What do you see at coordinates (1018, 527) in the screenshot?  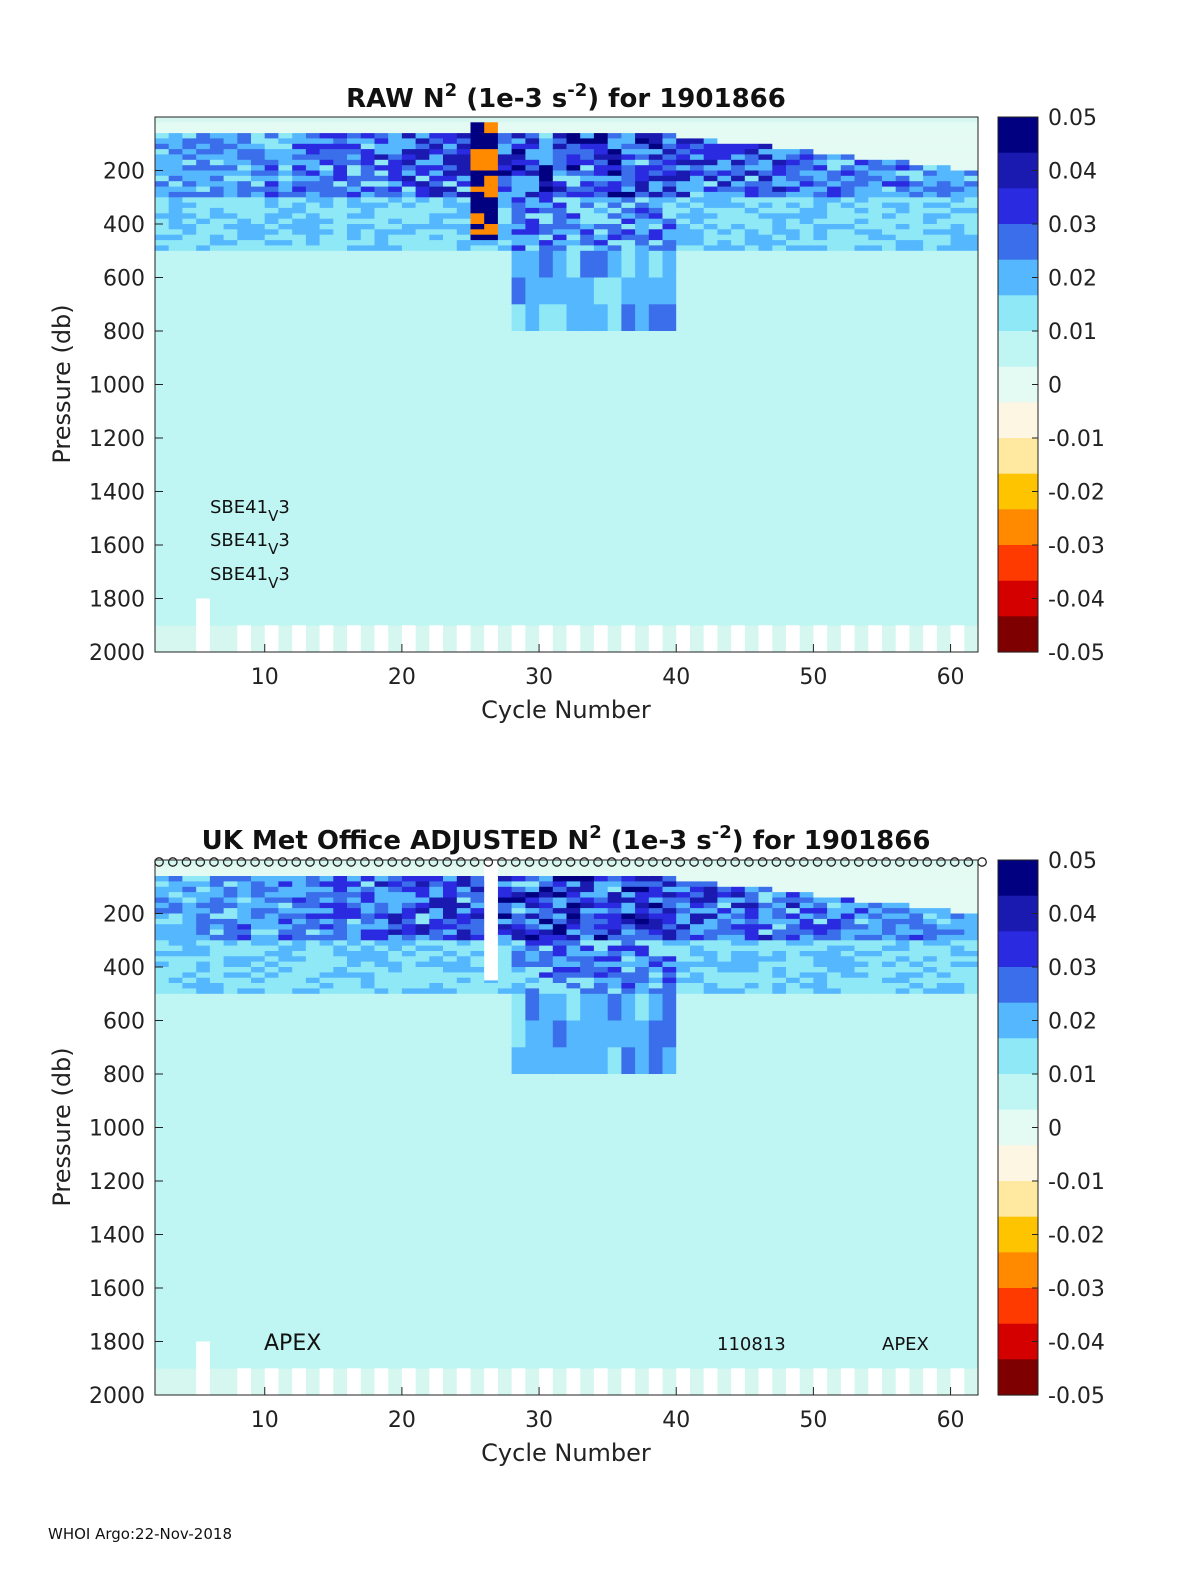 I see `colorbar-segment` at bounding box center [1018, 527].